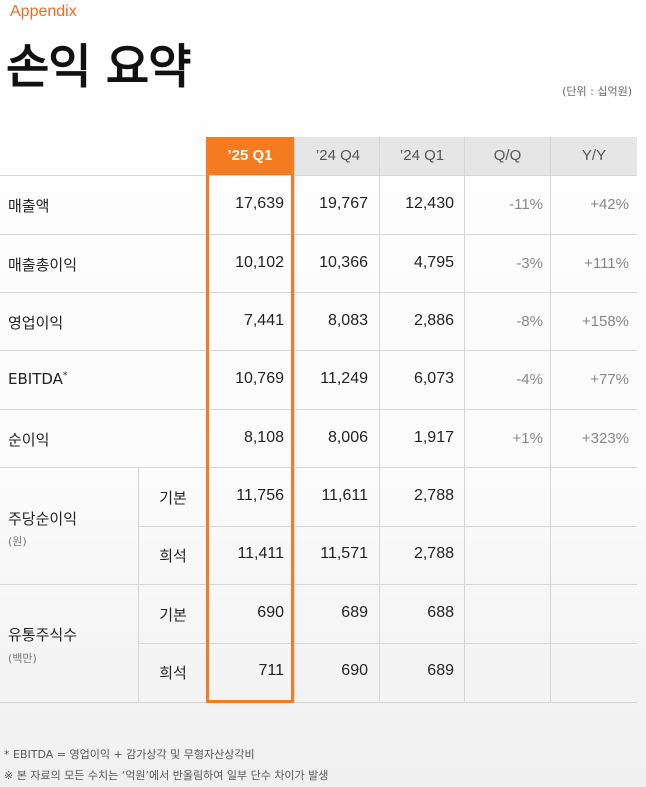 This screenshot has width=646, height=787. Describe the element at coordinates (36, 323) in the screenshot. I see `row-label-operating-income: 영업이익` at that location.